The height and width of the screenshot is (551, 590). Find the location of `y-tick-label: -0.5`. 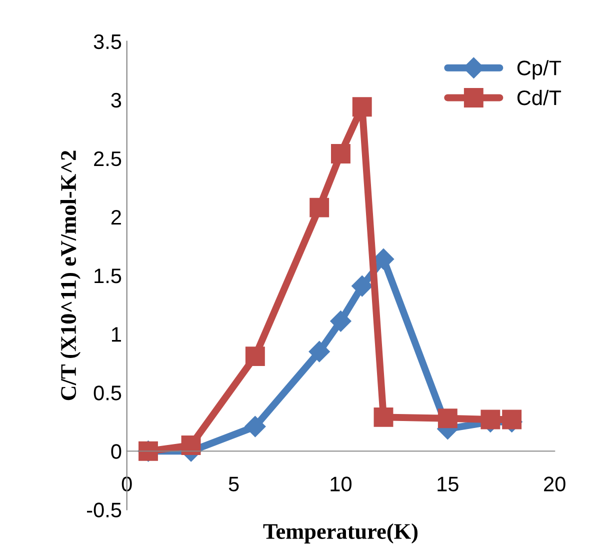

y-tick-label: -0.5 is located at coordinates (104, 510).